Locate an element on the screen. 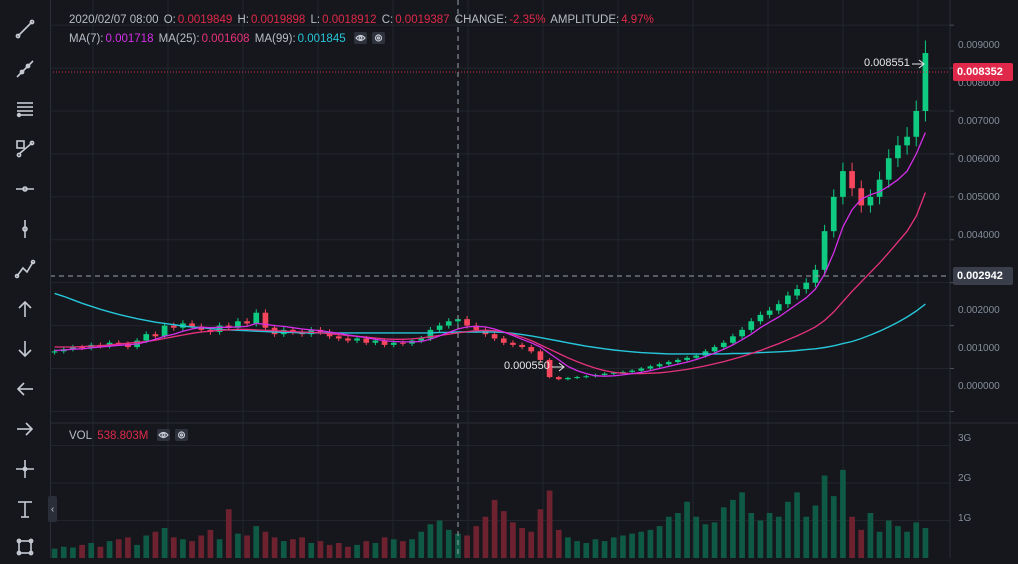  vertical-line-icon is located at coordinates (25, 229).